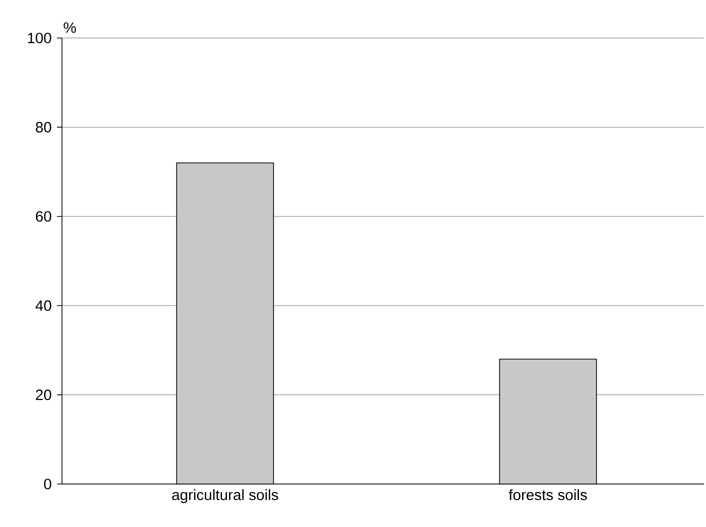 The width and height of the screenshot is (706, 527). I want to click on y-tick-label: 60, so click(44, 216).